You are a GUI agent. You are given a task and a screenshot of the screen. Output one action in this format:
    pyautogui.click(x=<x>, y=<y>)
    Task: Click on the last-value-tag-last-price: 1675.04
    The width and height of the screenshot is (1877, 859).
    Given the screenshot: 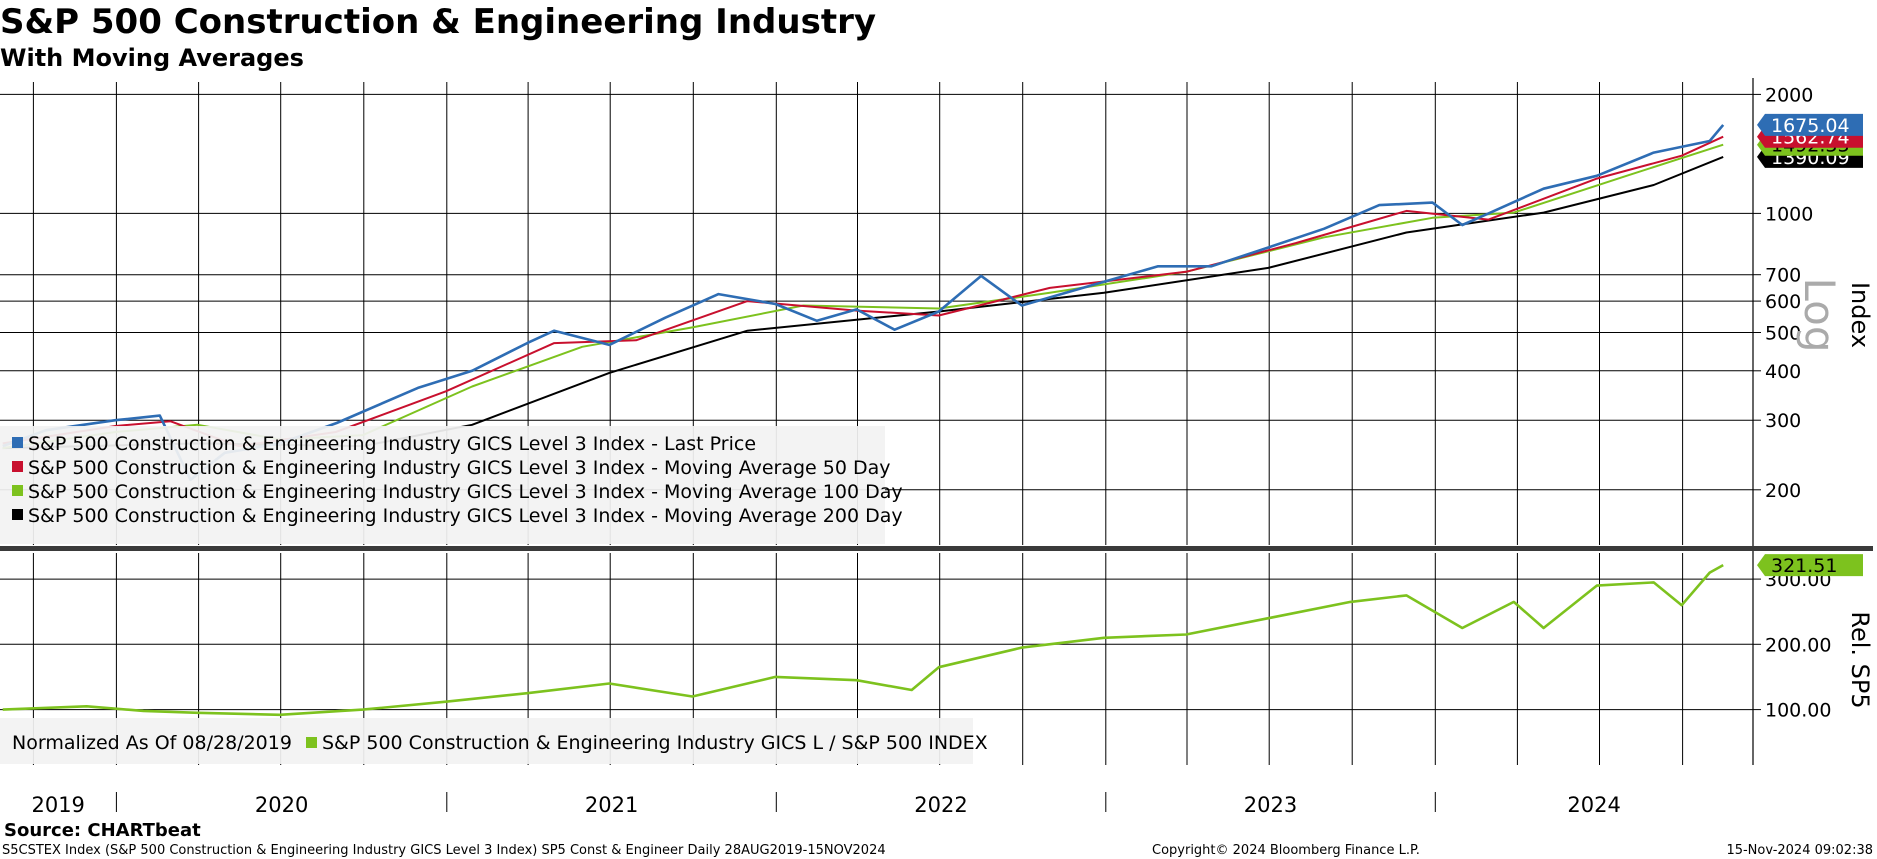 What is the action you would take?
    pyautogui.click(x=1810, y=125)
    